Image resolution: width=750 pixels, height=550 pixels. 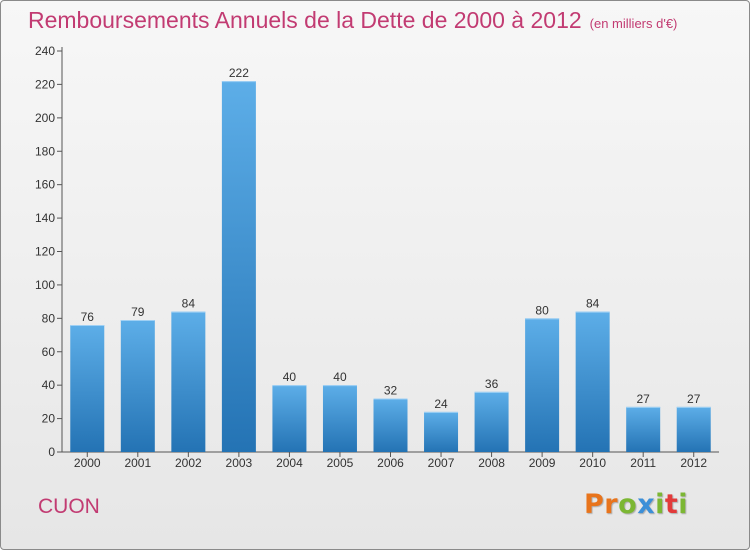 I want to click on x-tick-label: 2004, so click(x=289, y=463).